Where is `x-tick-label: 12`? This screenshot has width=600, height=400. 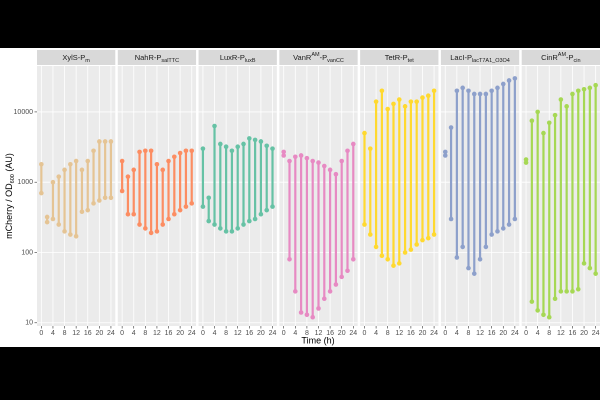 x-tick-label: 12 is located at coordinates (399, 333).